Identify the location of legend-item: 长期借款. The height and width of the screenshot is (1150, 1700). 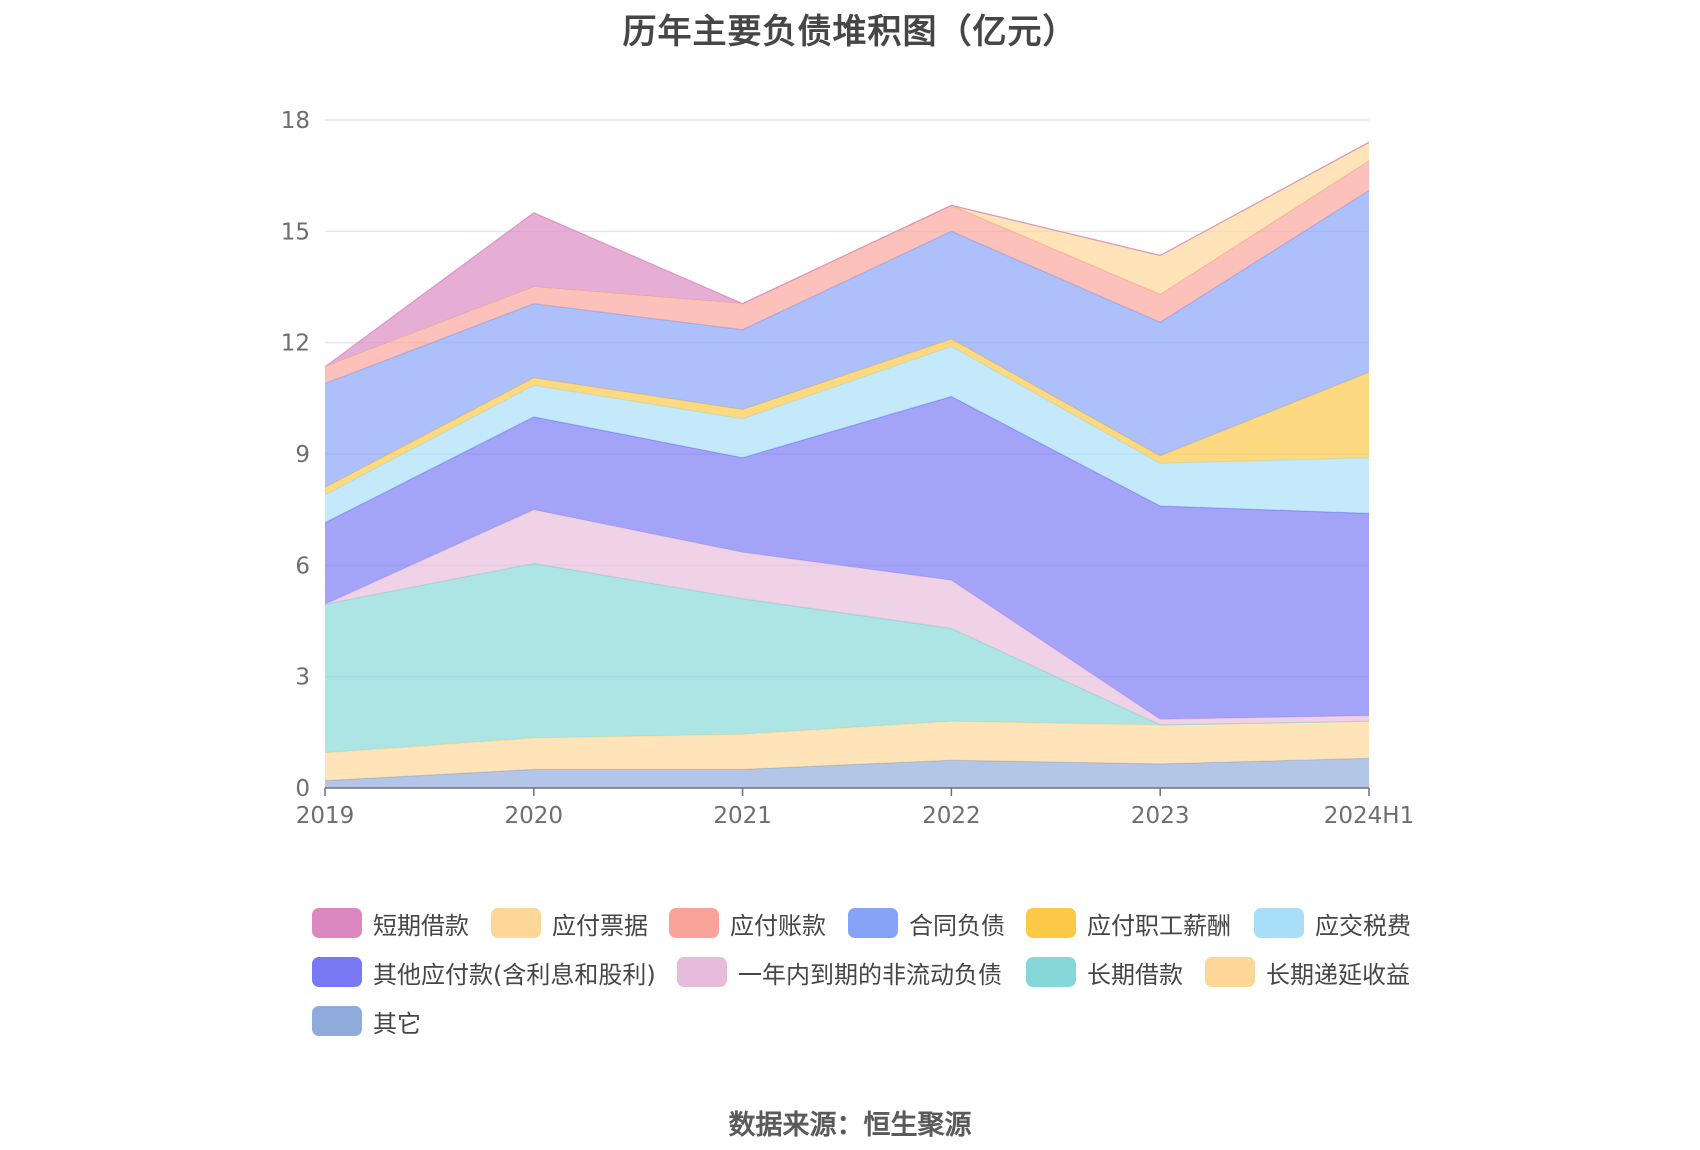
(1104, 972).